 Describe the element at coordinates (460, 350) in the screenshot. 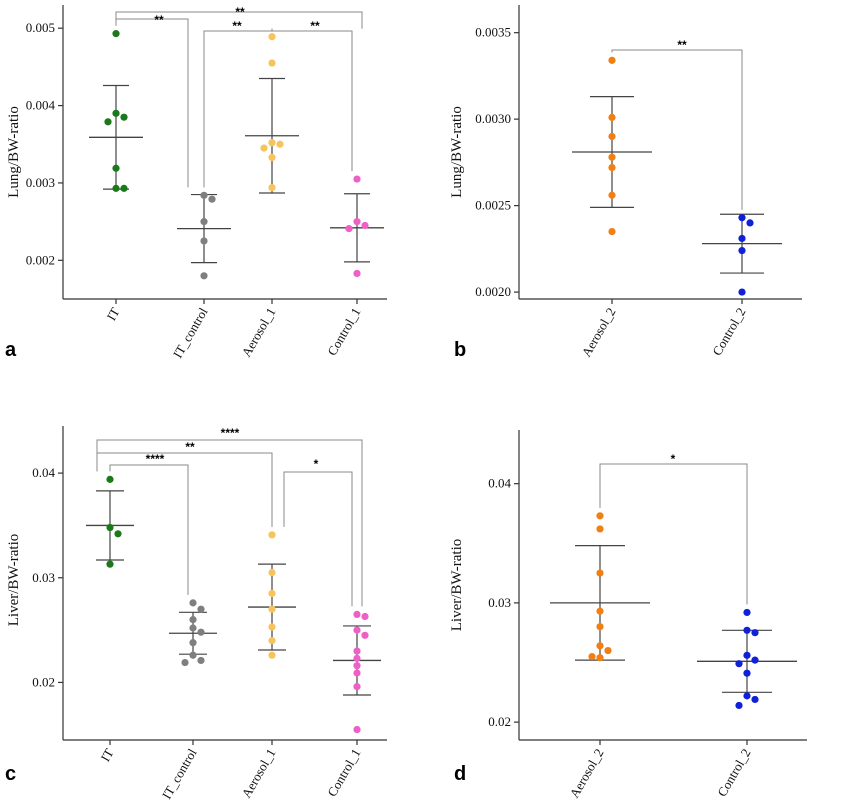

I see `panel-letter: b` at that location.